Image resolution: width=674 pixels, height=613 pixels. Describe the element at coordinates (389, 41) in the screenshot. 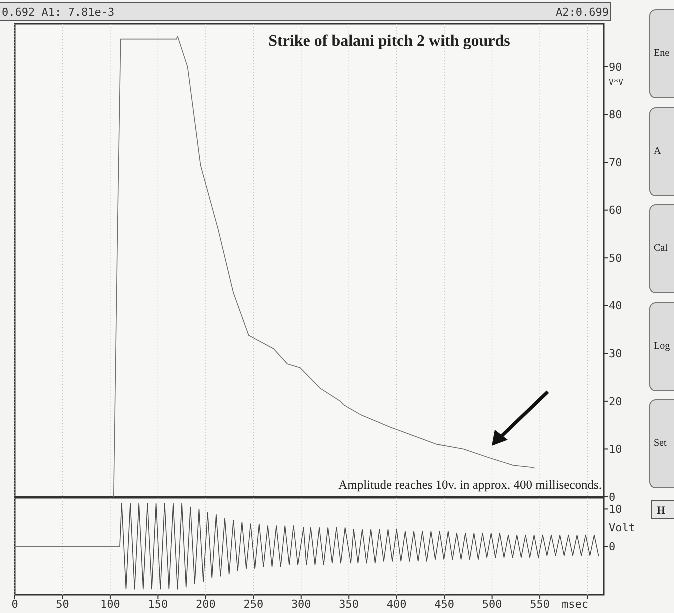

I see `text: Strike of balani pitch 2 with gourds` at that location.